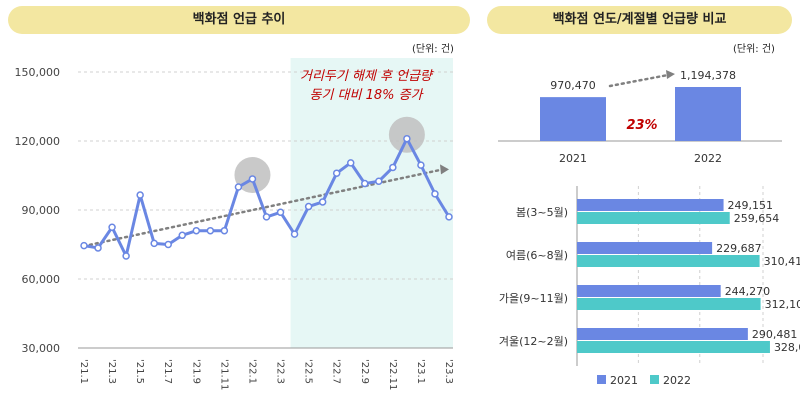  What do you see at coordinates (366, 95) in the screenshot?
I see `trend-annotation-line2: 동기 대비 18% 증가` at bounding box center [366, 95].